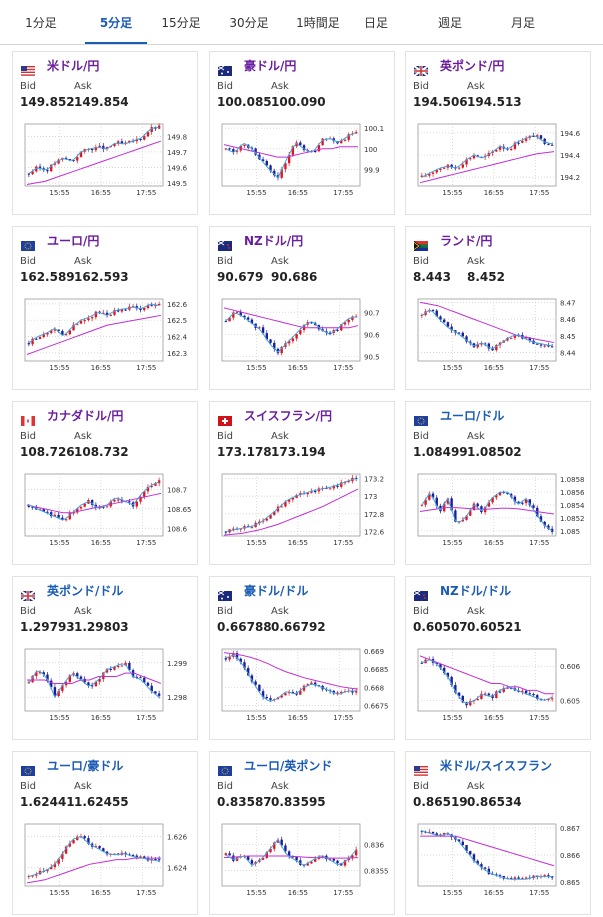 The width and height of the screenshot is (603, 917). Describe the element at coordinates (374, 479) in the screenshot. I see `y-tick-label: 173.2` at that location.